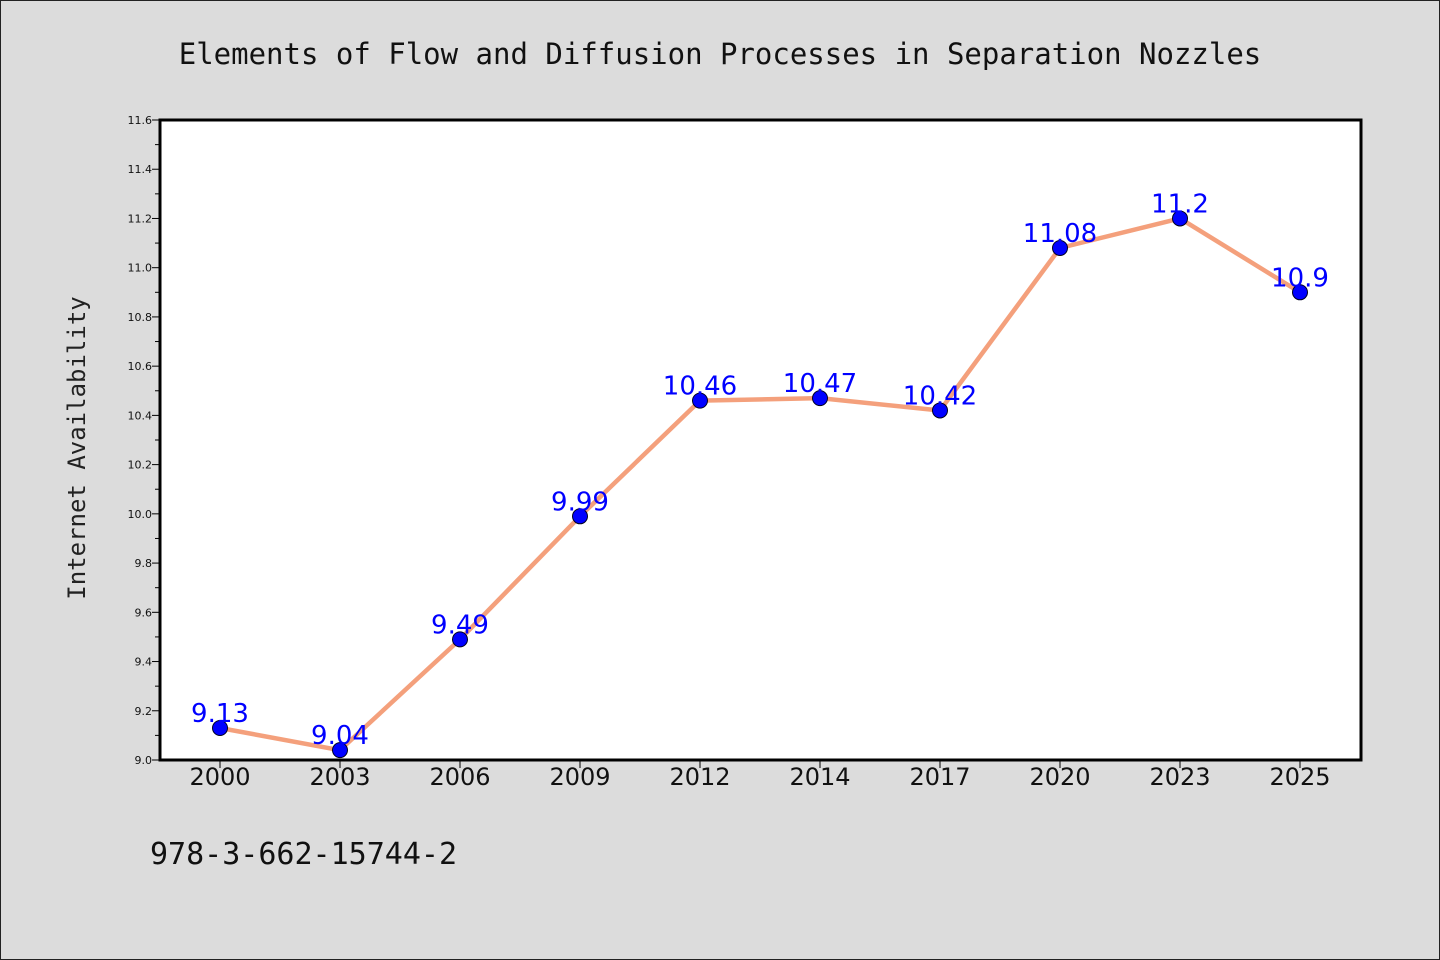 The height and width of the screenshot is (960, 1440). What do you see at coordinates (77, 447) in the screenshot?
I see `y-axis-label: Internet Availability` at bounding box center [77, 447].